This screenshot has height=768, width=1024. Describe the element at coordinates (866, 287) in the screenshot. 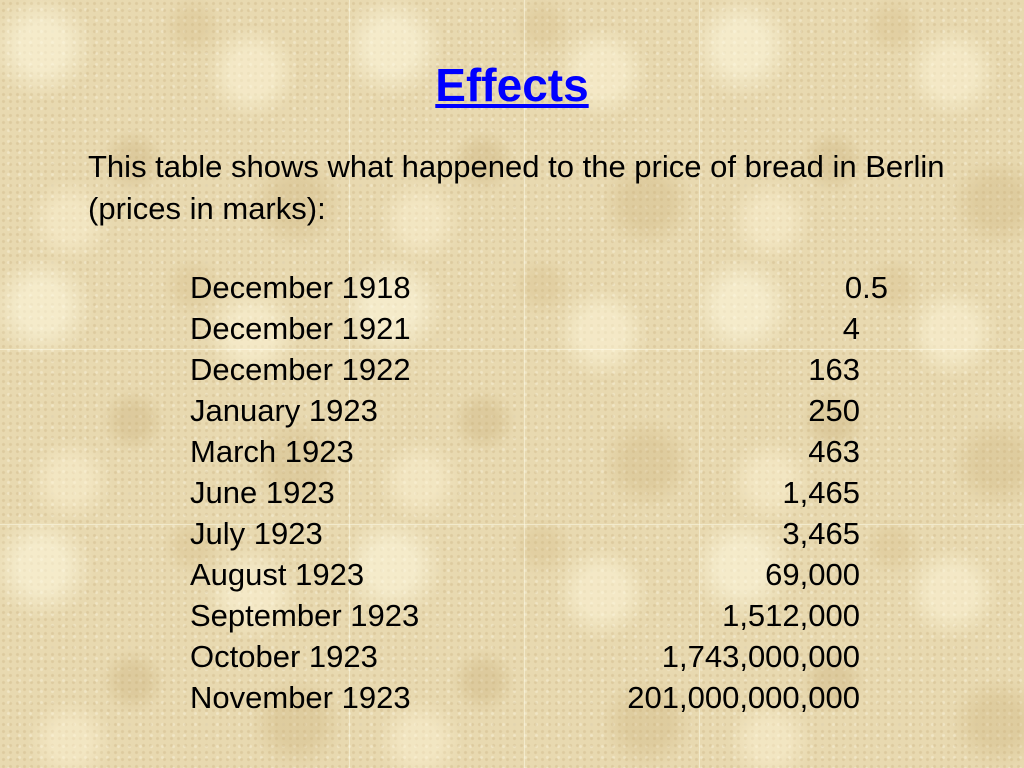

I see `row-price: 0.5` at that location.